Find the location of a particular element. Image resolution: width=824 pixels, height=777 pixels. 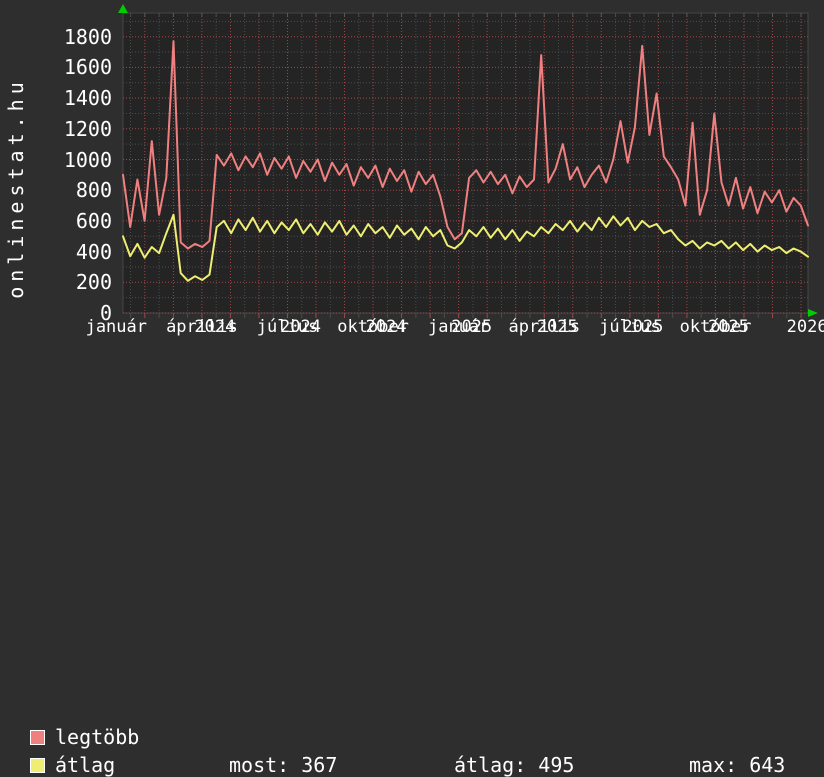

y-axis-label-1000: 1000 is located at coordinates (87, 159).